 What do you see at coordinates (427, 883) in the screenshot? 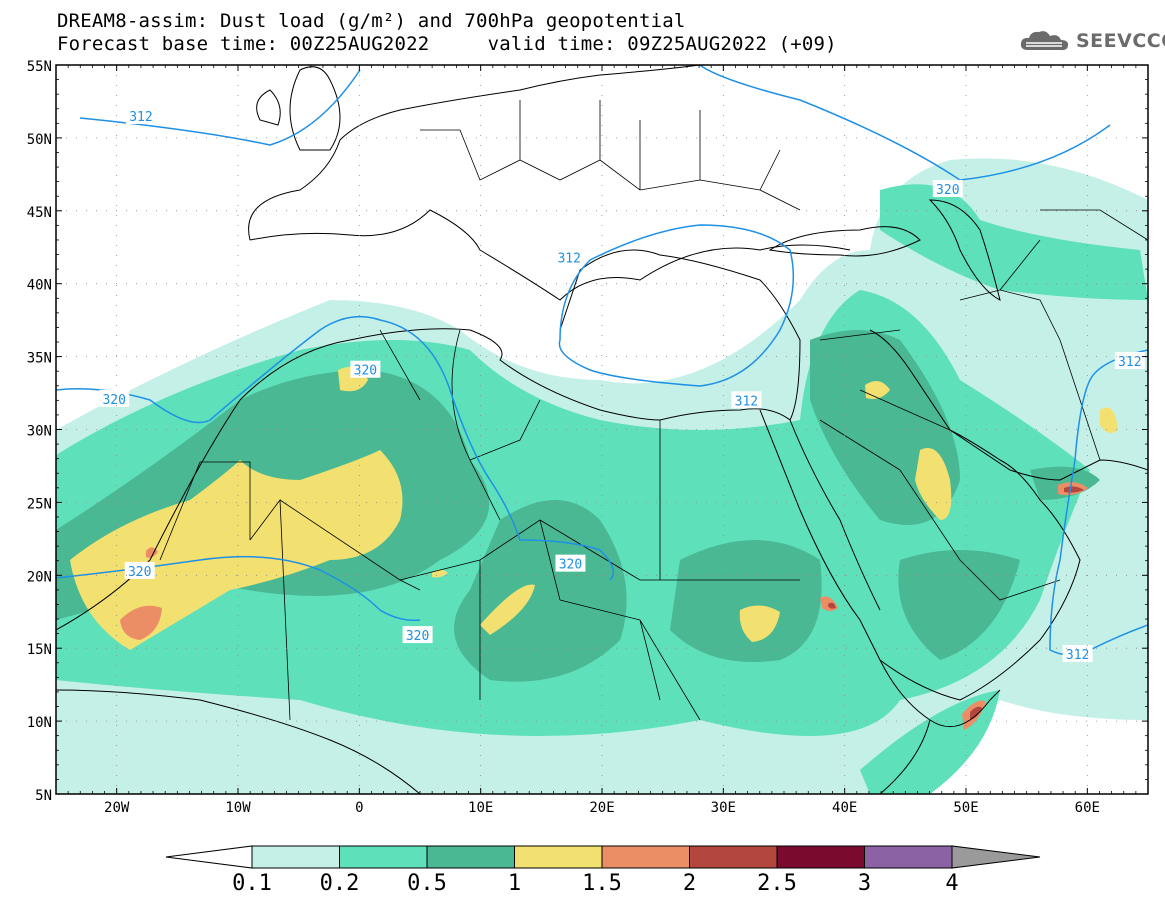
I see `colorbar-label: 0.5` at bounding box center [427, 883].